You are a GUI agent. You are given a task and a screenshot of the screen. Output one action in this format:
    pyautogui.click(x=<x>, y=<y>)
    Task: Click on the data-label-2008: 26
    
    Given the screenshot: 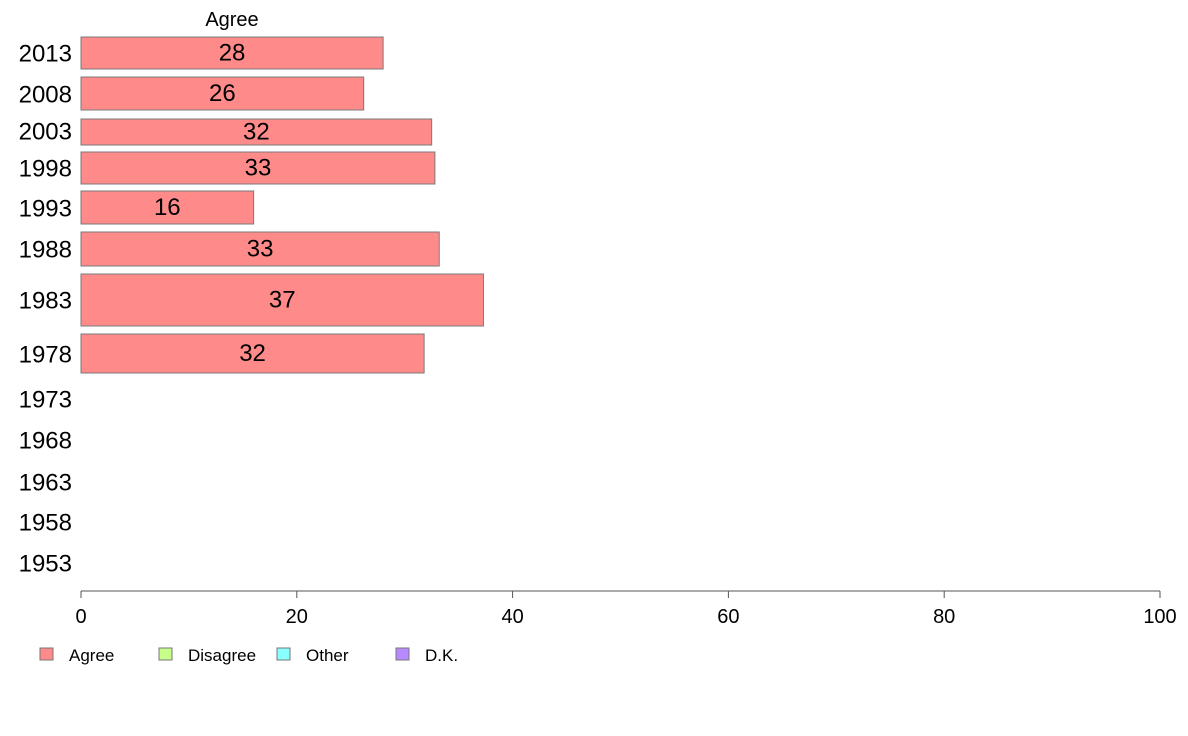 What is the action you would take?
    pyautogui.click(x=222, y=93)
    